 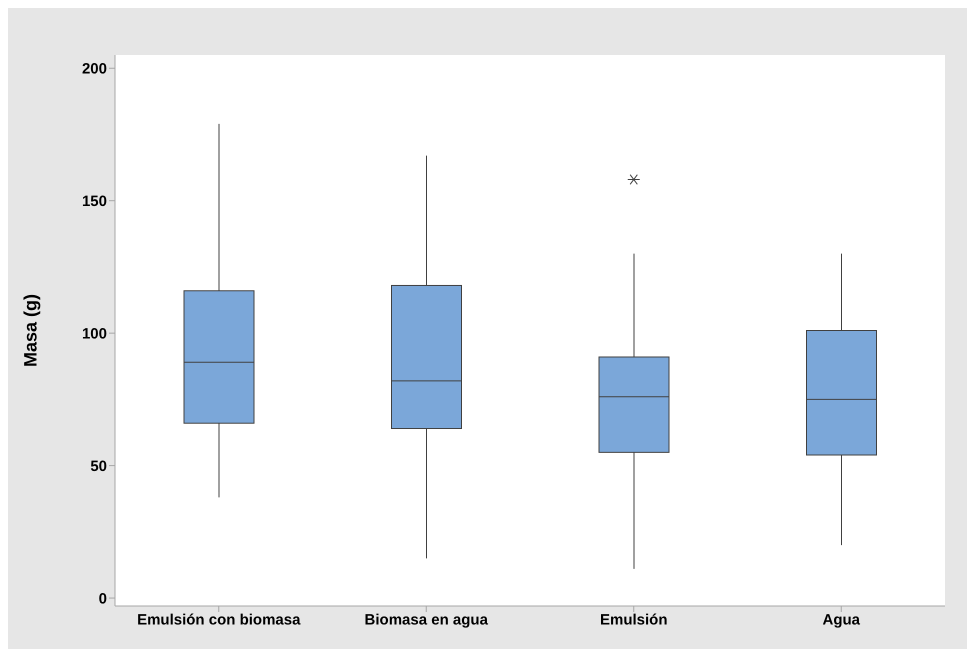 What do you see at coordinates (30, 331) in the screenshot?
I see `y-axis-title: Masa (g)` at bounding box center [30, 331].